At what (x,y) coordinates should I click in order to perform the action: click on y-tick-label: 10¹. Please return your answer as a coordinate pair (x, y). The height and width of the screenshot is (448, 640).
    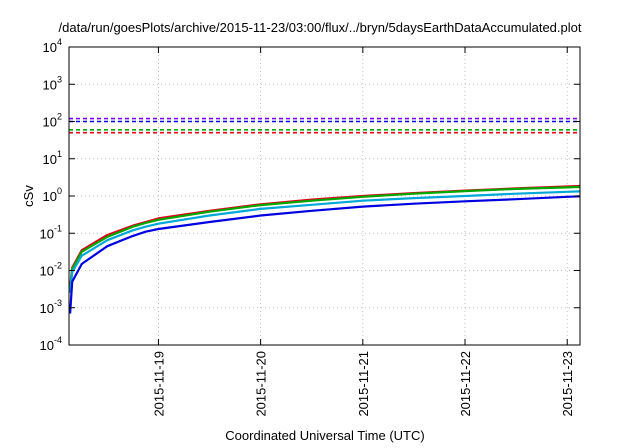
    Looking at the image, I should click on (52, 158).